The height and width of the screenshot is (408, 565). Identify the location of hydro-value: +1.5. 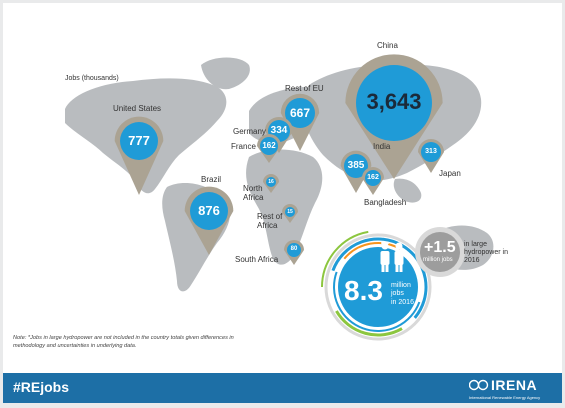
(440, 247).